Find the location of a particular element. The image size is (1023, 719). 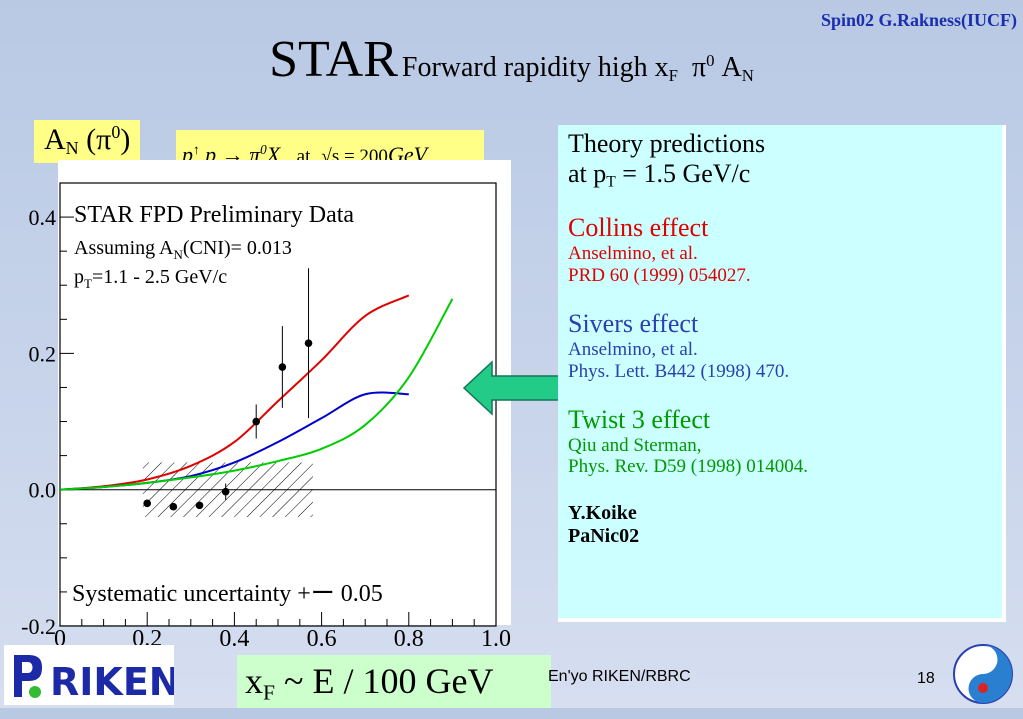

legend-cni: Assuming AN(CNI)= 0.013 is located at coordinates (183, 249).